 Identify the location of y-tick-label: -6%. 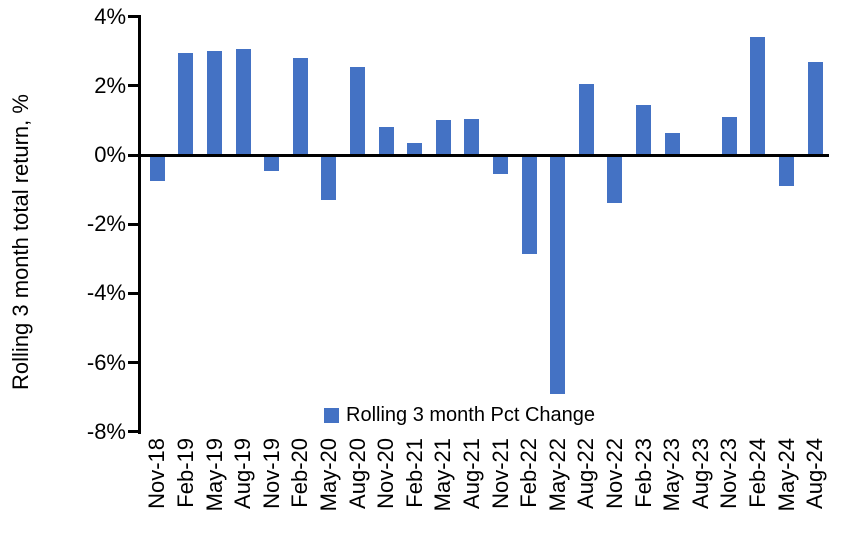
(106, 362).